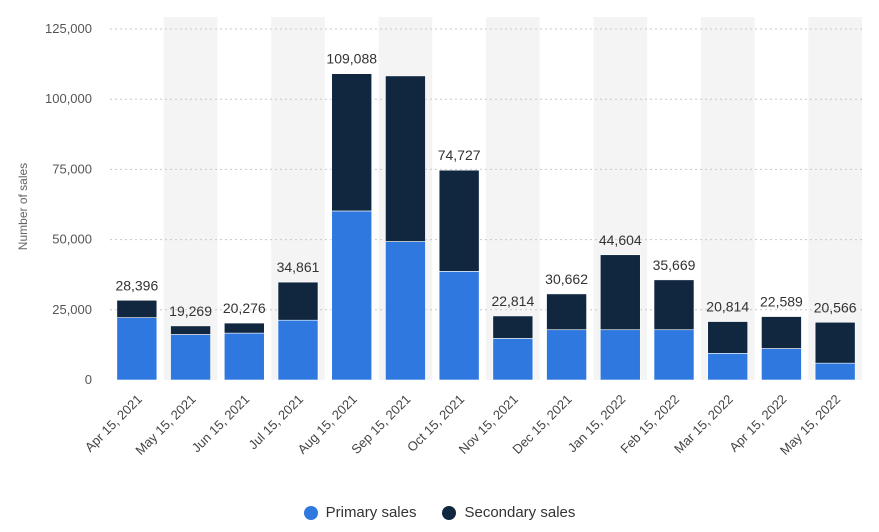  Describe the element at coordinates (221, 424) in the screenshot. I see `x-tick-label-2: Jun 15, 2021` at that location.